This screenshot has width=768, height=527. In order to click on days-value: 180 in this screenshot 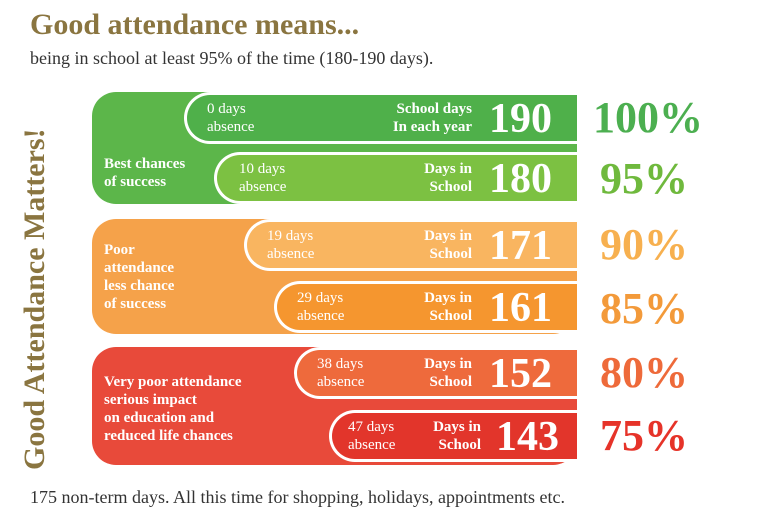, I will do `click(520, 179)`.